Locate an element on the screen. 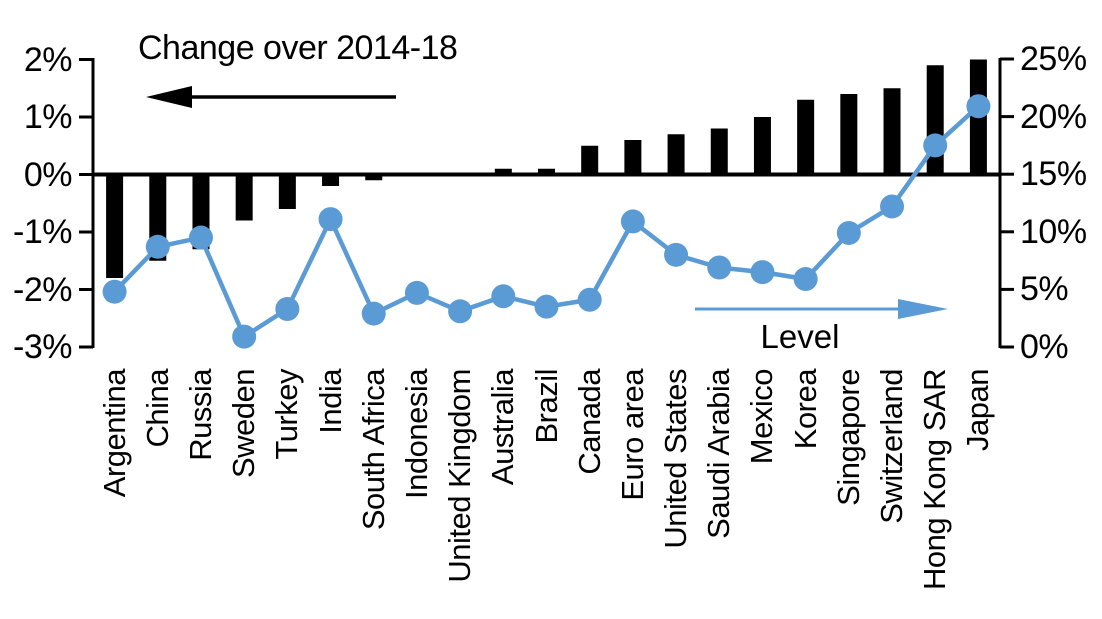 The image size is (1102, 619). left-arrow-icon is located at coordinates (271, 97).